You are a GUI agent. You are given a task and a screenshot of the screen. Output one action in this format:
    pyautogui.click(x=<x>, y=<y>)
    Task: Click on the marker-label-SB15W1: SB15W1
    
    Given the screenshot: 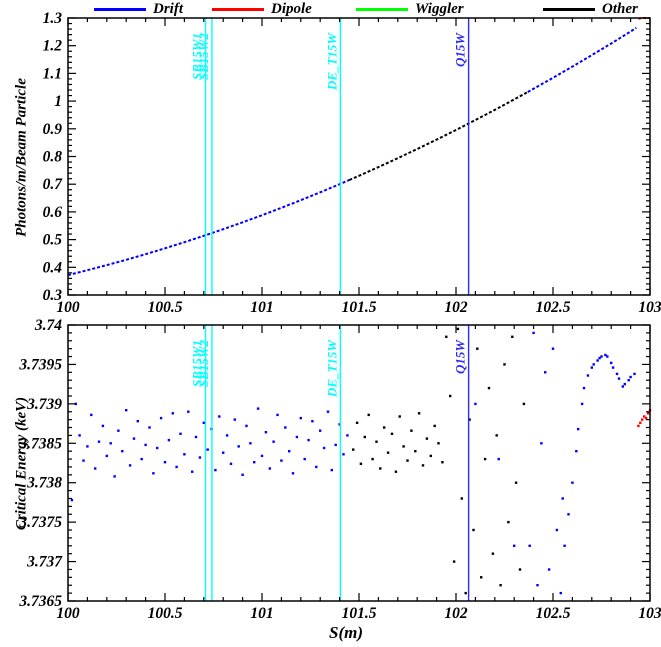 What is the action you would take?
    pyautogui.click(x=197, y=363)
    